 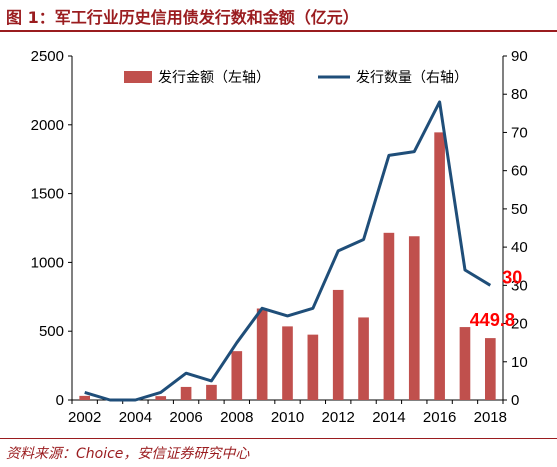 I want to click on data-label-count-2018: 30, so click(x=512, y=277).